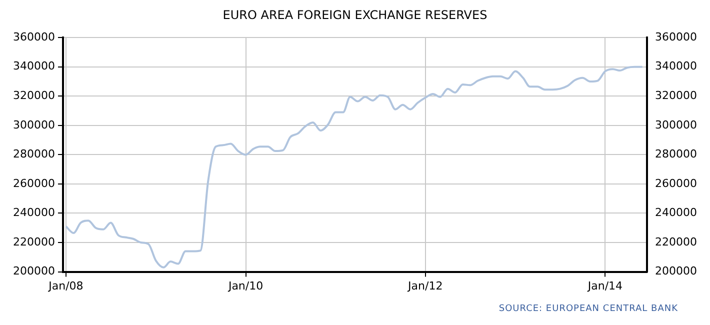  Describe the element at coordinates (33, 213) in the screenshot. I see `y-tick-label: 240000` at that location.